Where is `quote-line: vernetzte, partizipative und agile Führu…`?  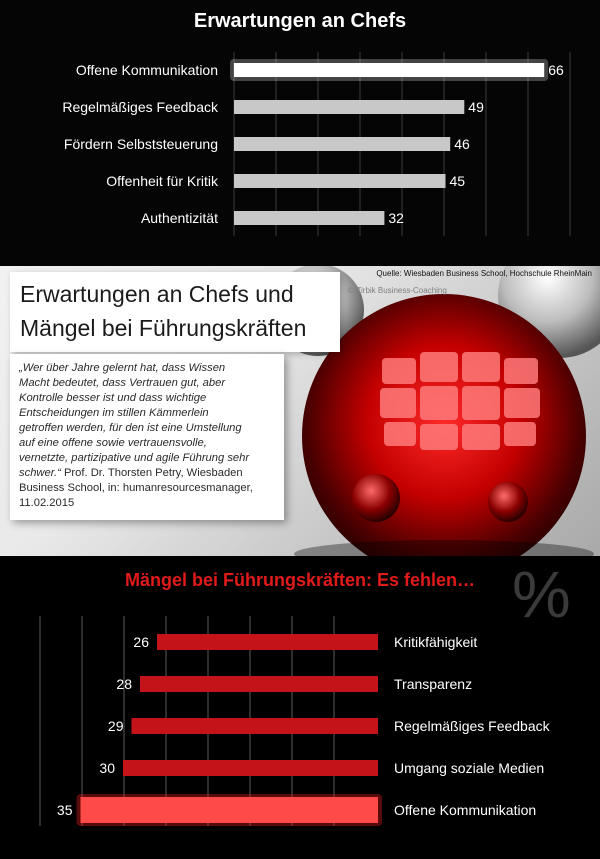 quote-line: vernetzte, partizipative und agile Führu… is located at coordinates (134, 458).